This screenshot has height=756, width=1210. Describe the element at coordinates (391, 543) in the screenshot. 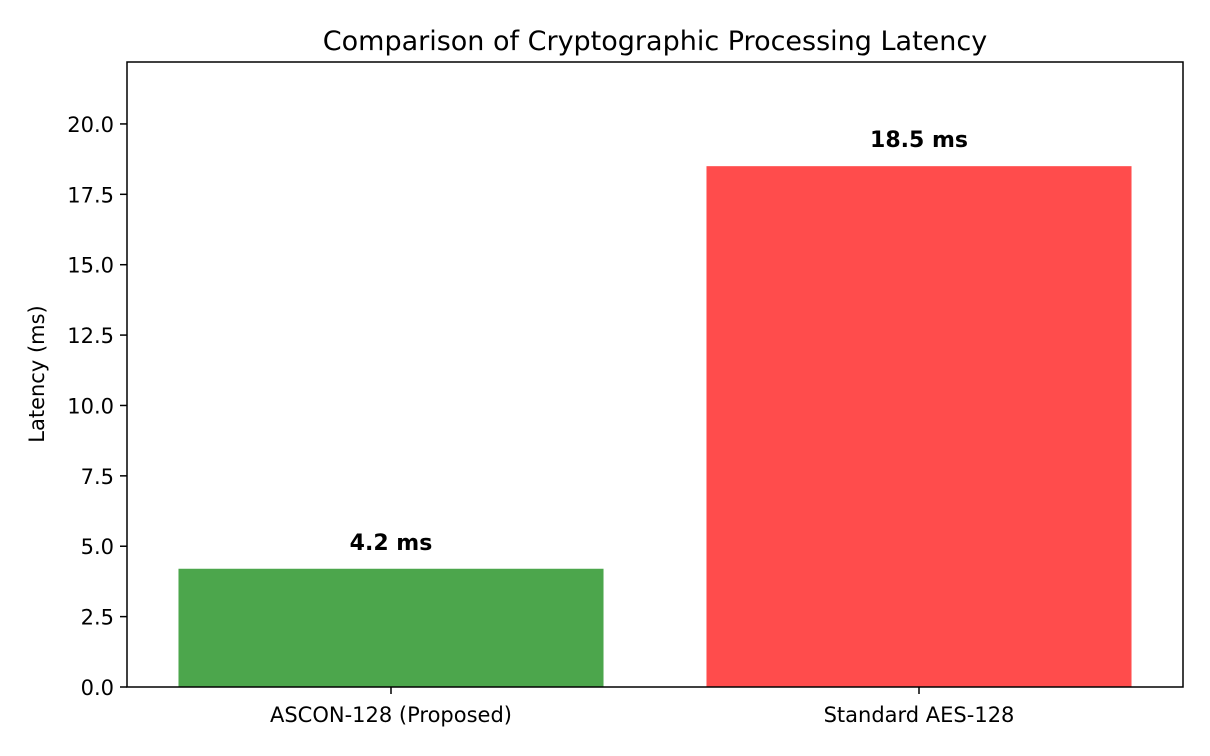

I see `data-label-0: 4.2 ms` at that location.